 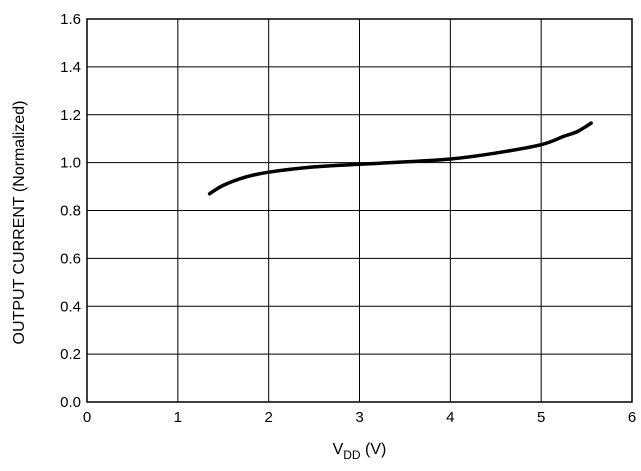 What do you see at coordinates (70, 354) in the screenshot?
I see `y-tick-label: 0.2` at bounding box center [70, 354].